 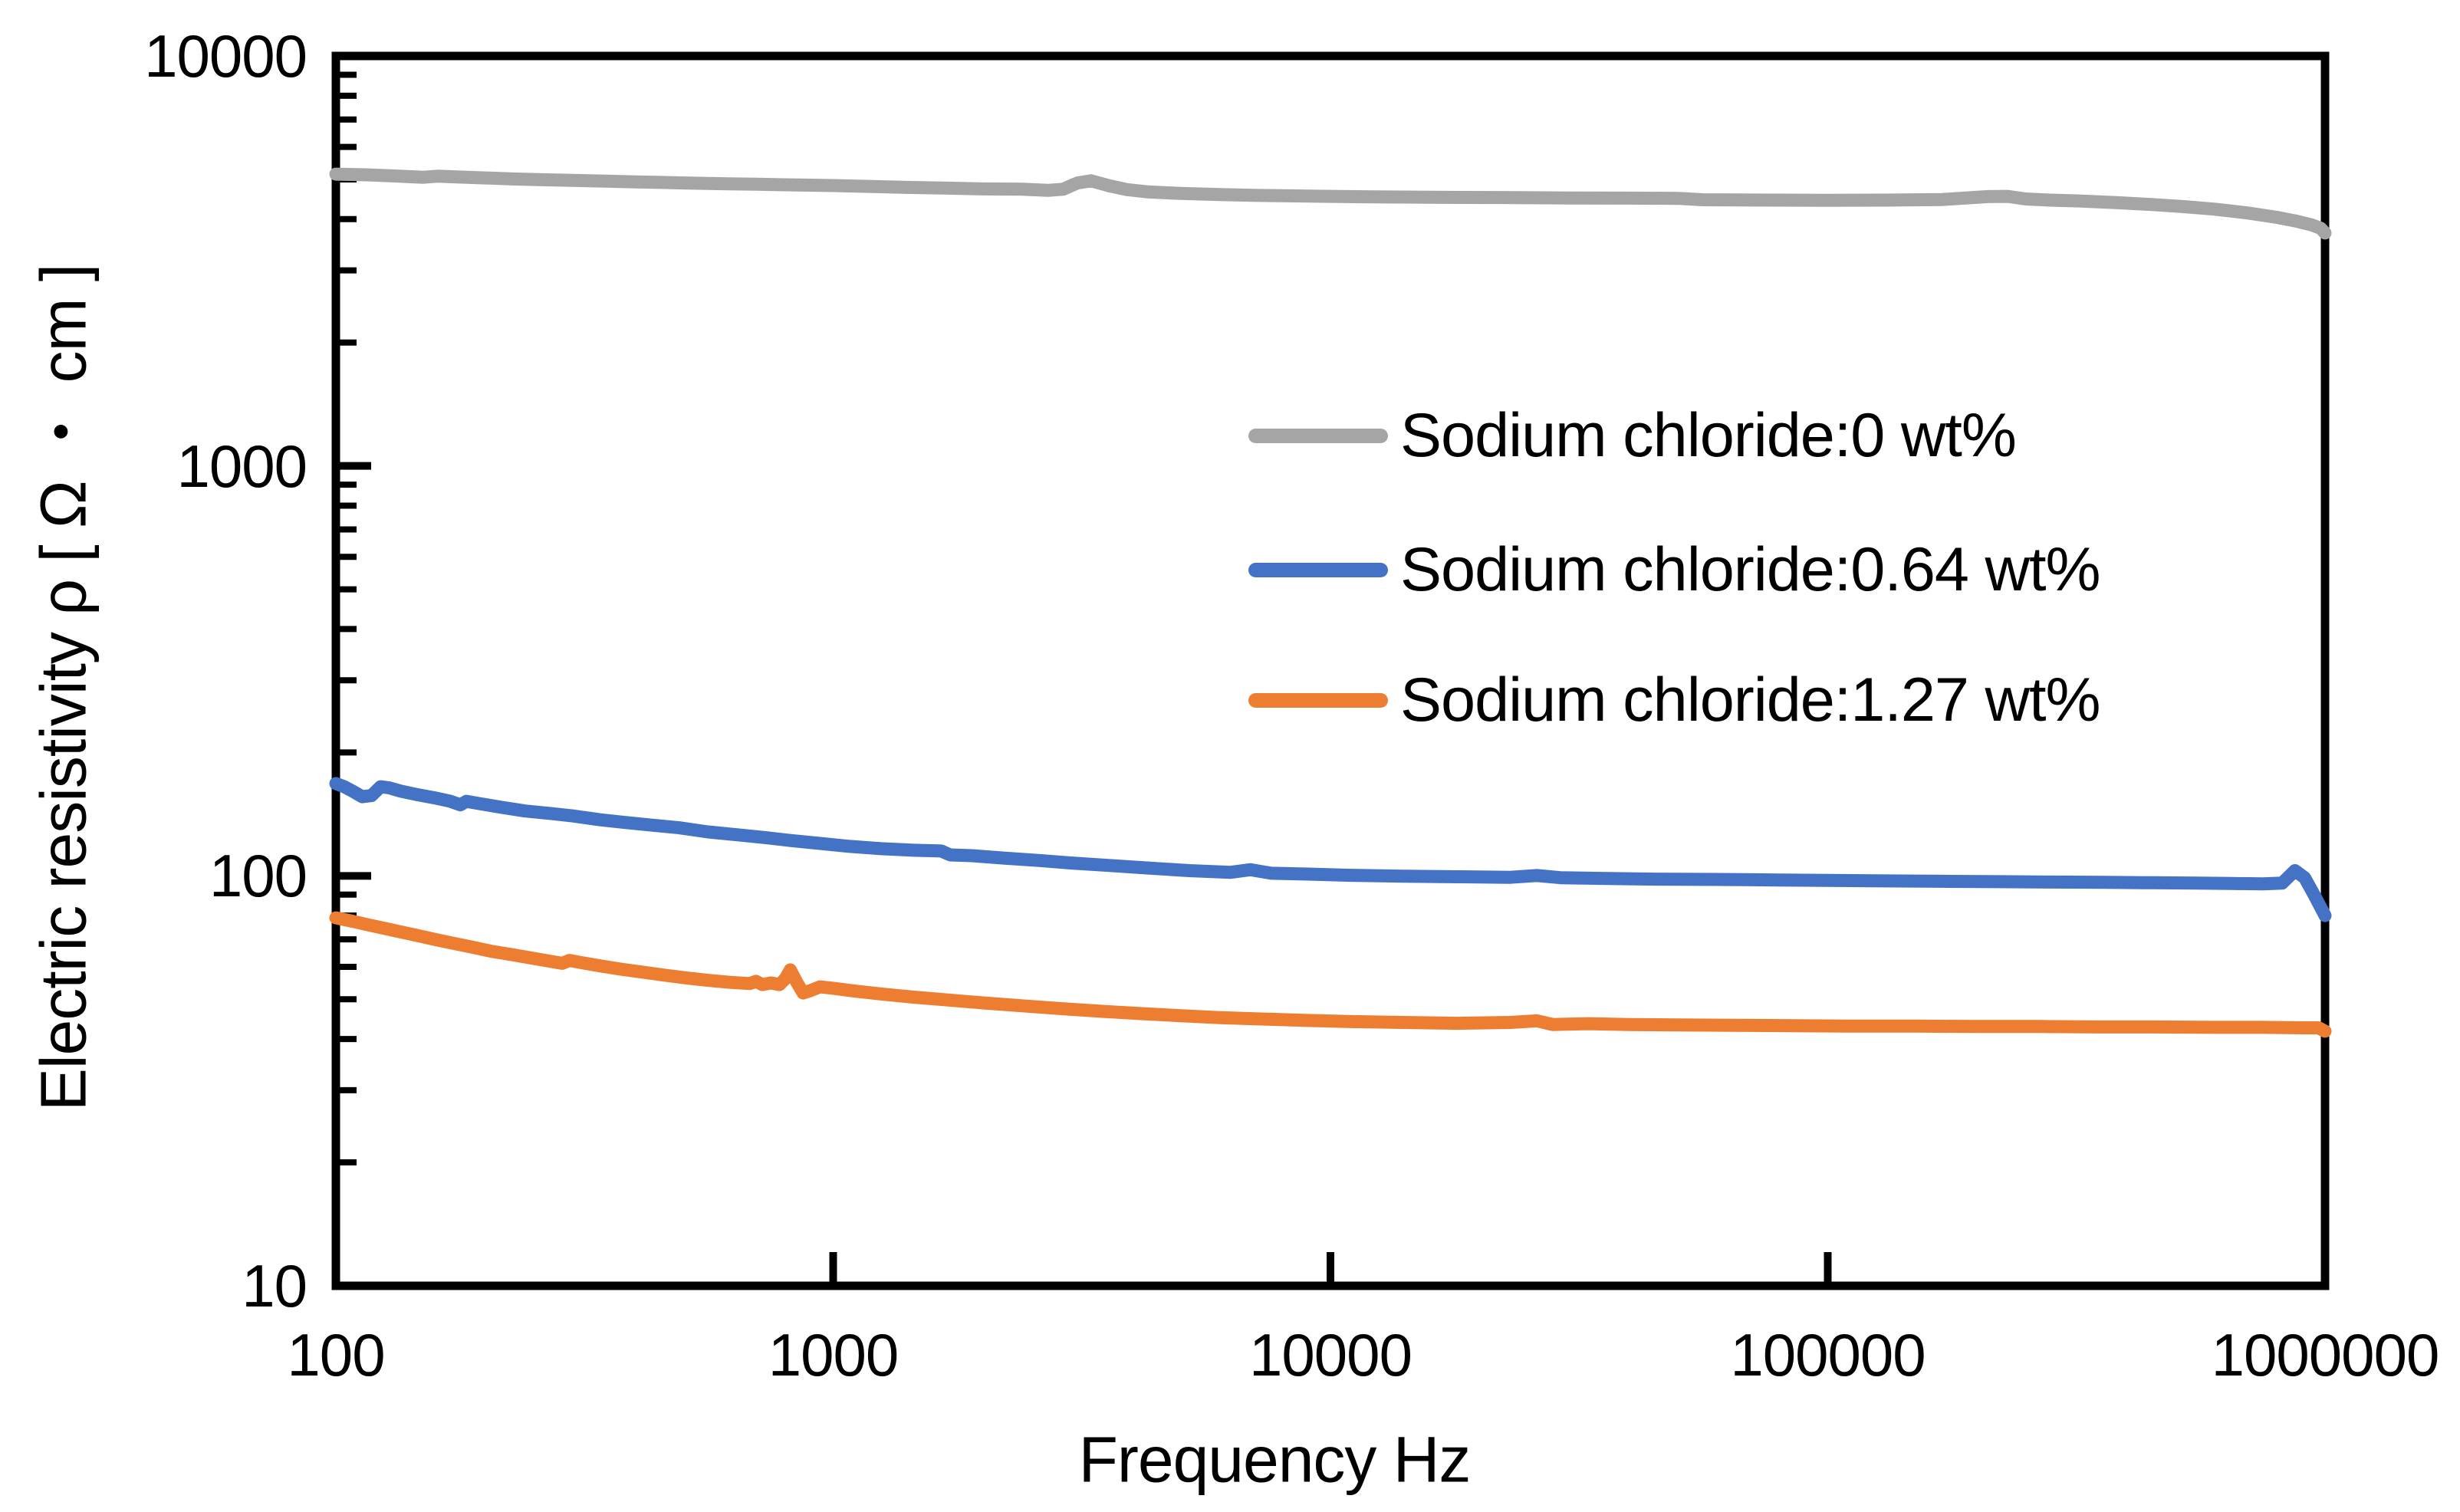 I want to click on x-tick-label: 1000, so click(x=833, y=1355).